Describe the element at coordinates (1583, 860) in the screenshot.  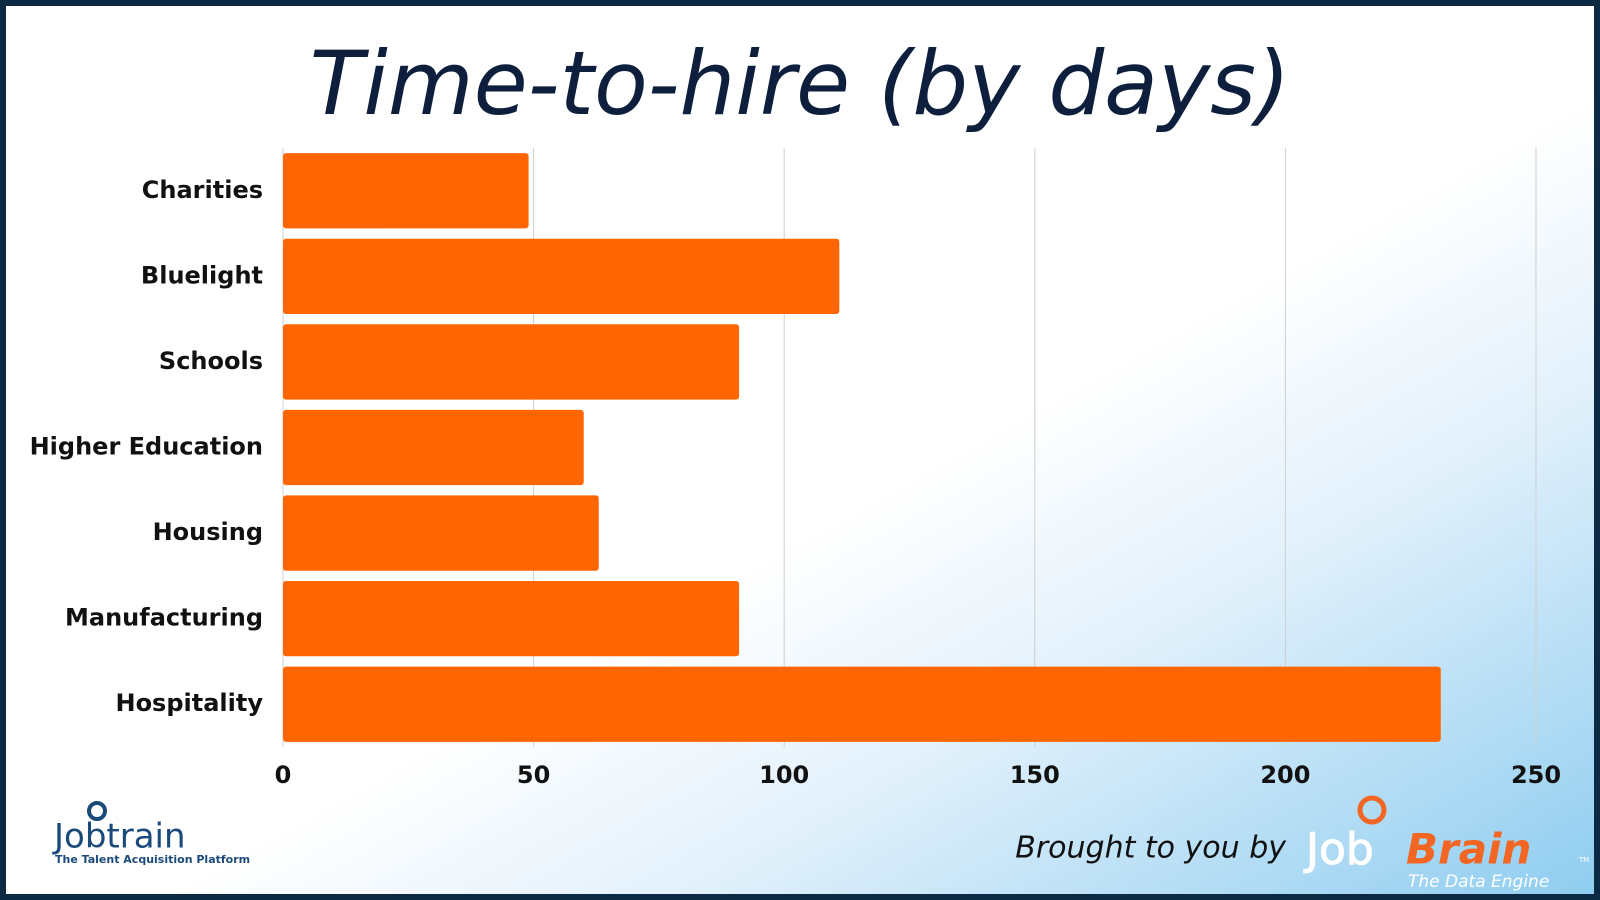
I see `trademark: TM` at that location.